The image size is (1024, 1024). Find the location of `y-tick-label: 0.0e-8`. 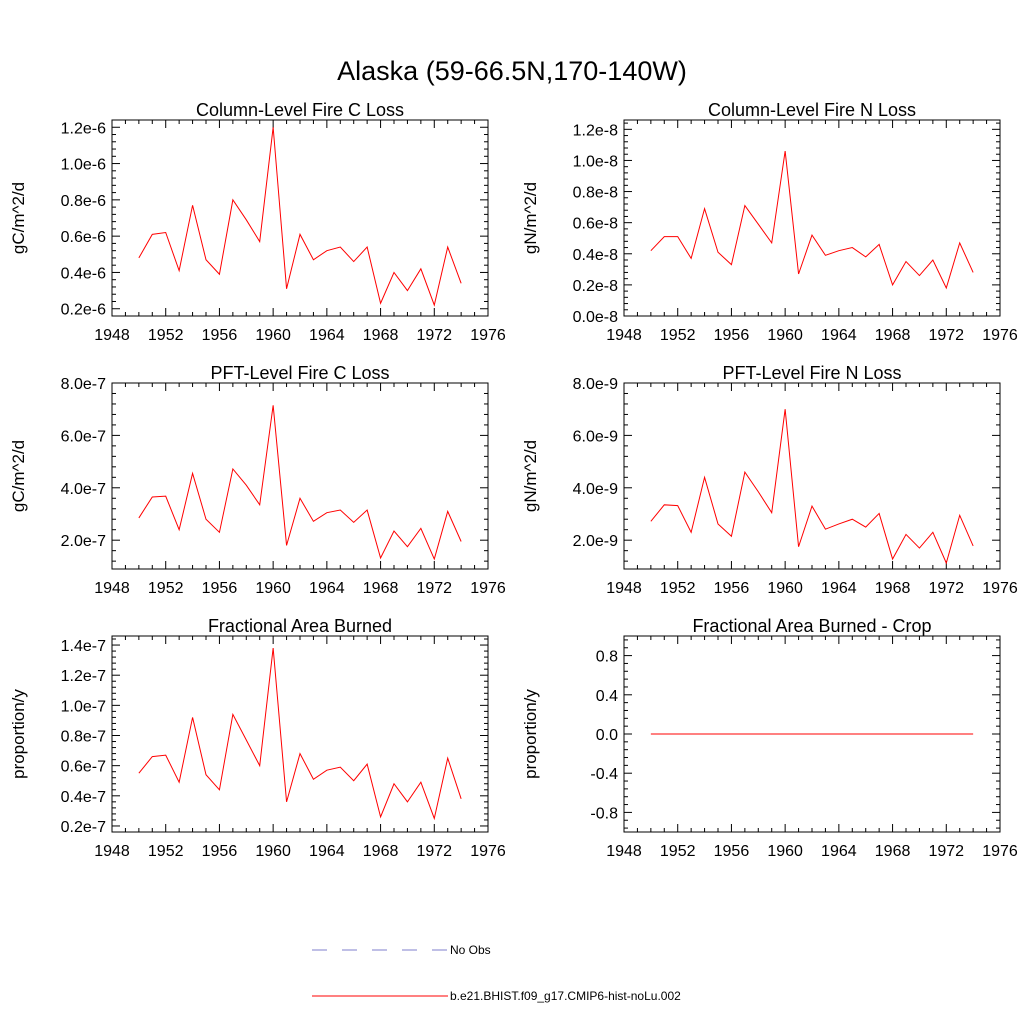

y-tick-label: 0.0e-8 is located at coordinates (595, 317).